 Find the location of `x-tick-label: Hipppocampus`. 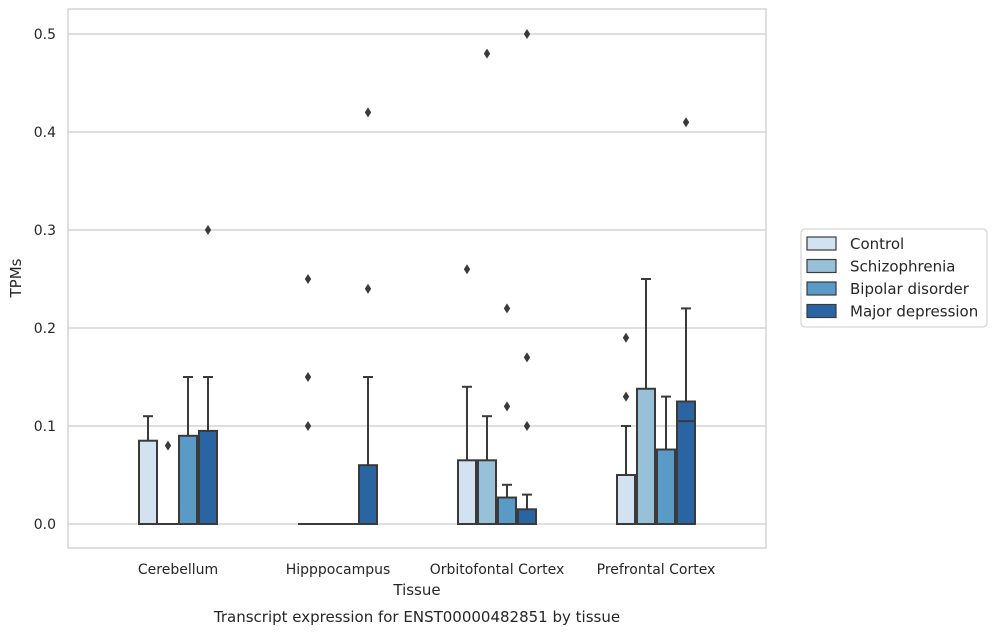

x-tick-label: Hipppocampus is located at coordinates (338, 570).